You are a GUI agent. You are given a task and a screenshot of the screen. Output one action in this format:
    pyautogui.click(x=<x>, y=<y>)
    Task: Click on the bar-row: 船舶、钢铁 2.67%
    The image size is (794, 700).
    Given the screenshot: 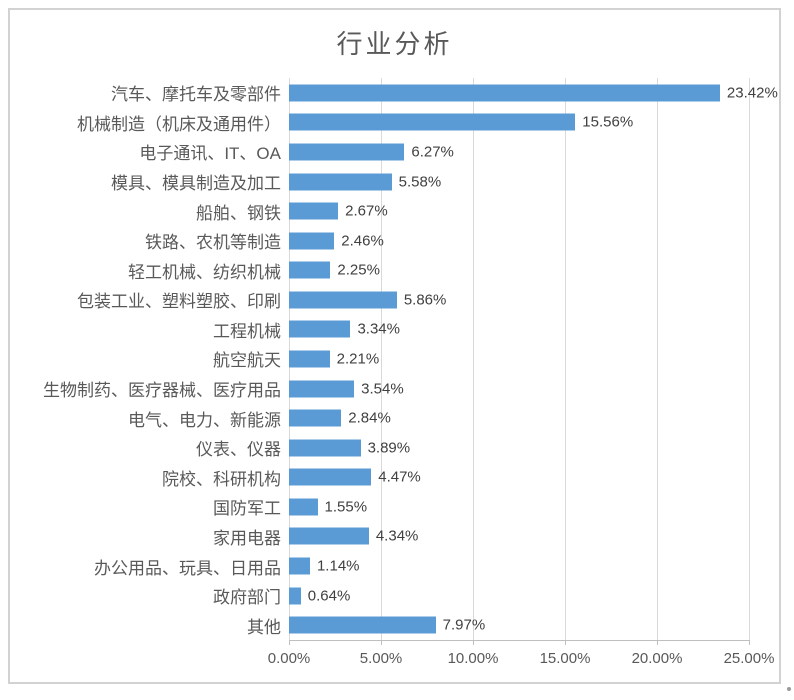 What is the action you would take?
    pyautogui.click(x=379, y=211)
    